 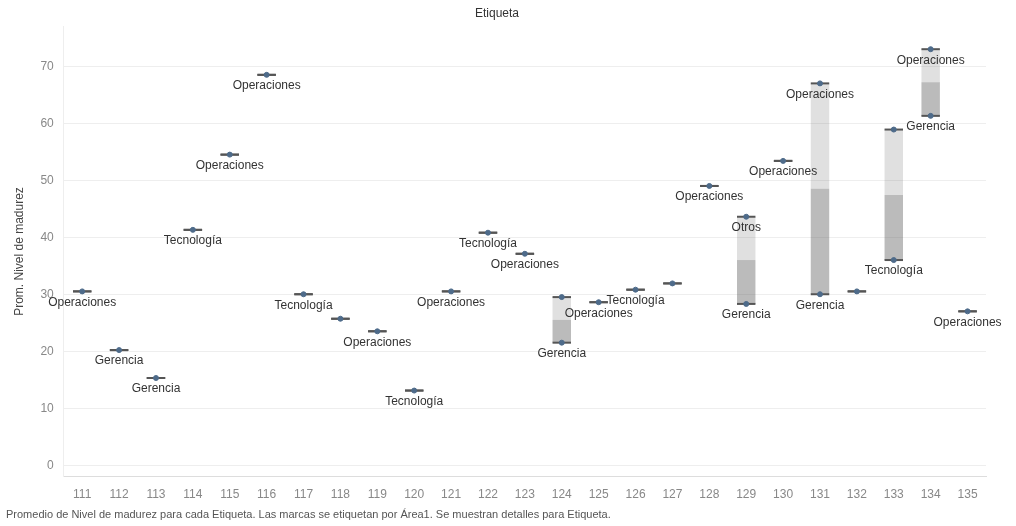 What do you see at coordinates (47, 350) in the screenshot?
I see `y-tick-label: 20` at bounding box center [47, 350].